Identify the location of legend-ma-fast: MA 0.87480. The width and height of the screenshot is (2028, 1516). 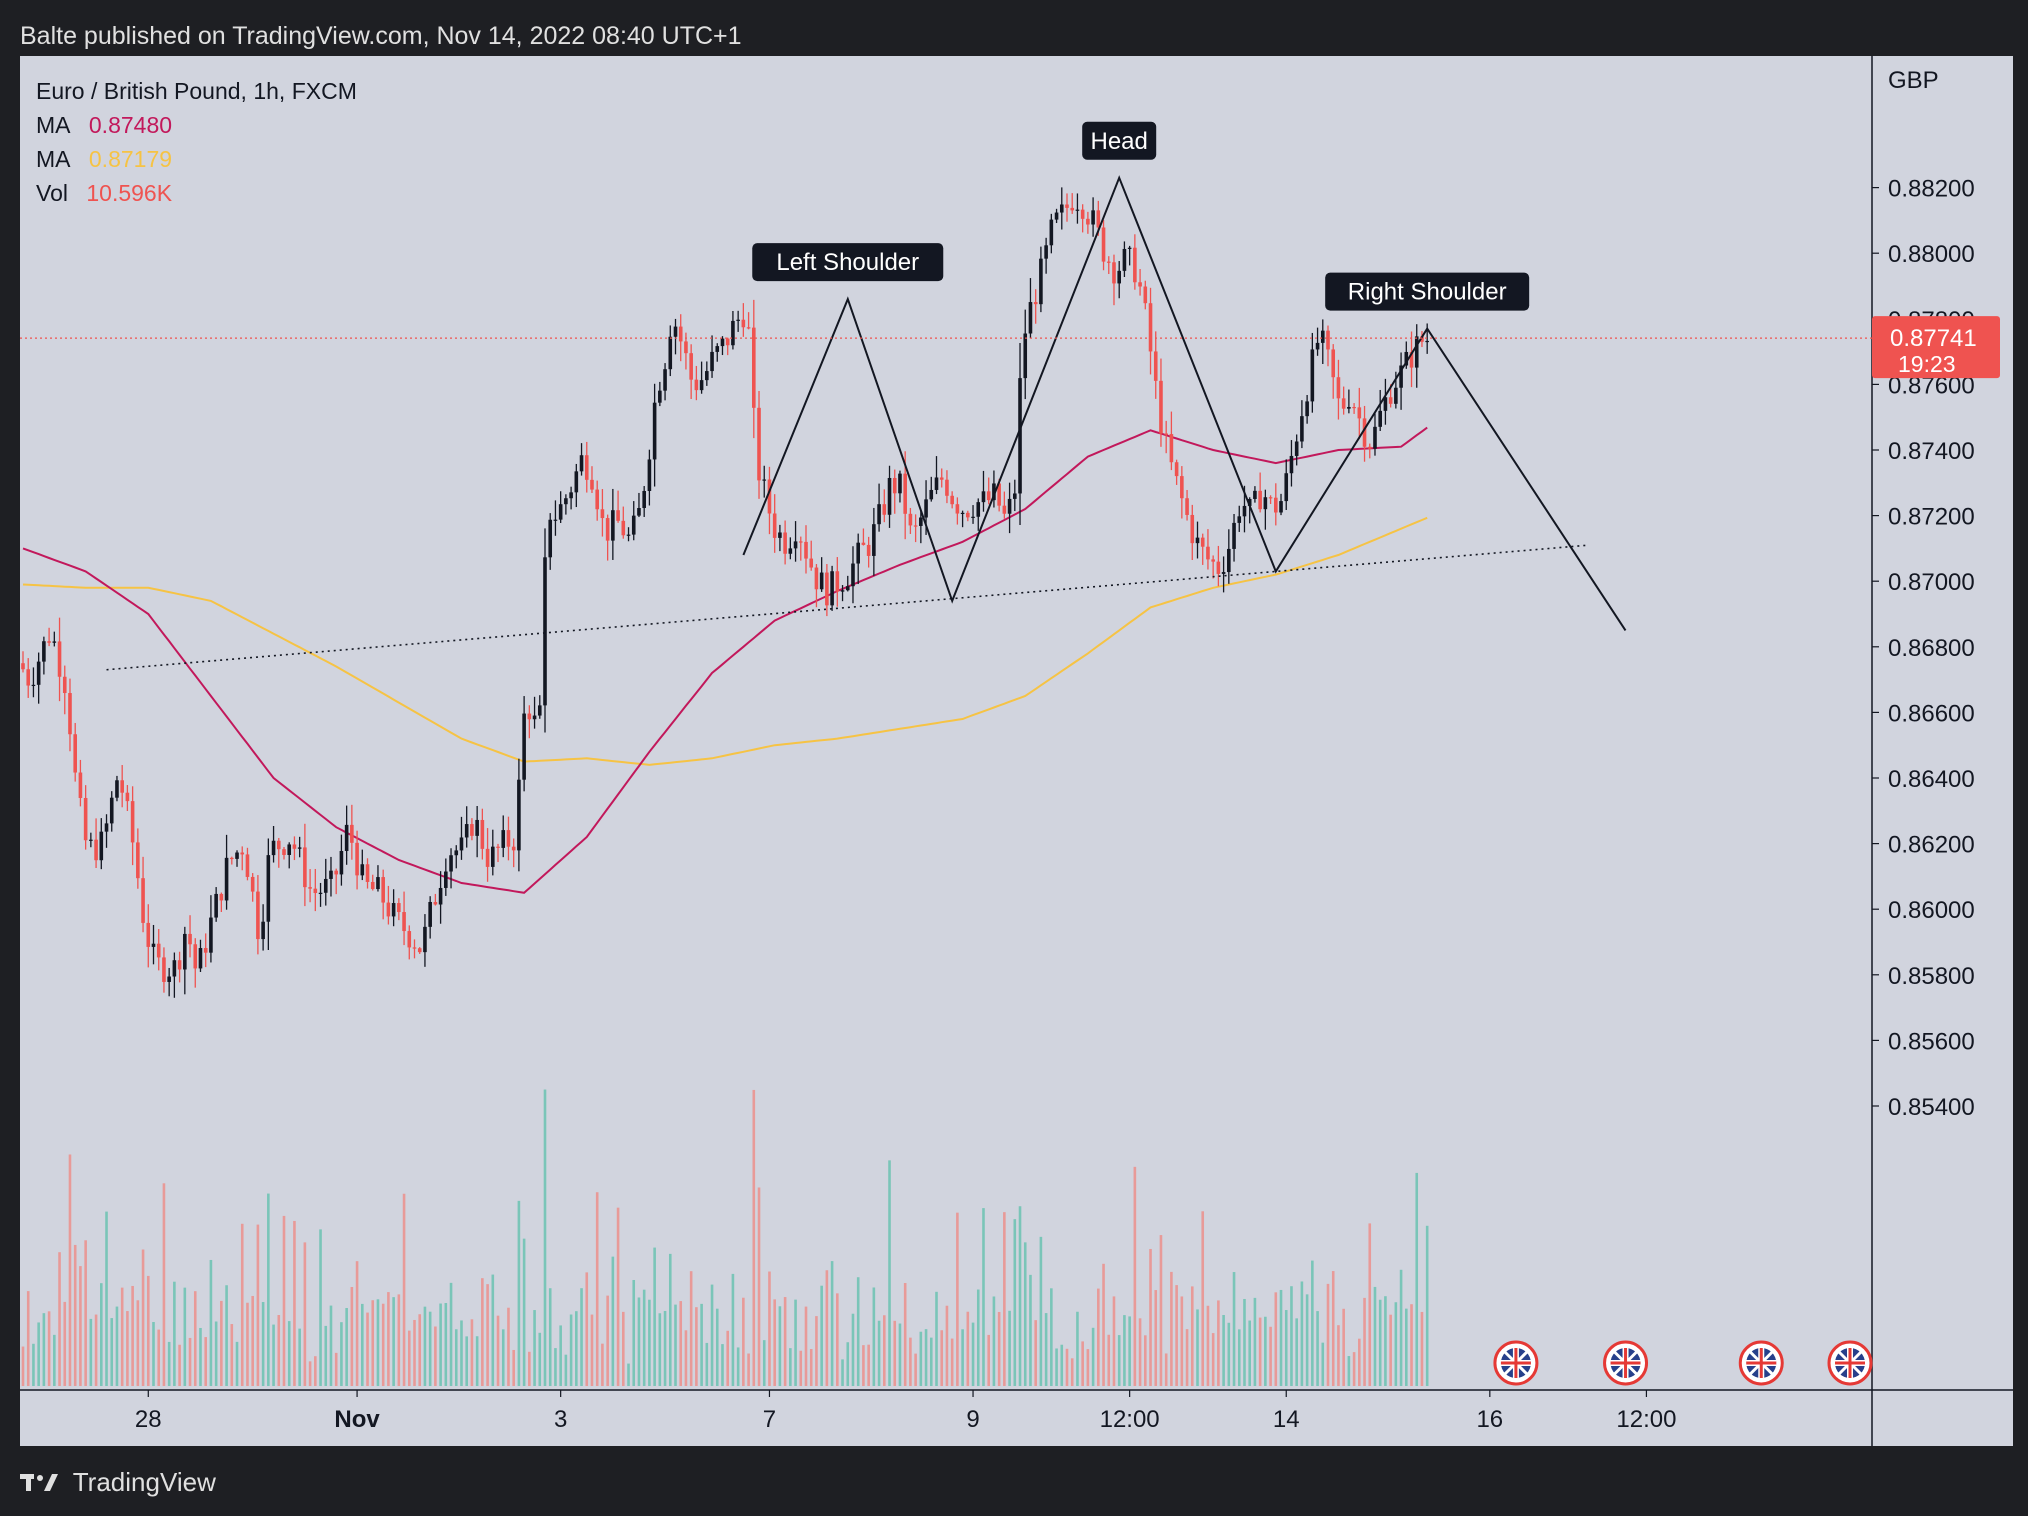
(196, 125).